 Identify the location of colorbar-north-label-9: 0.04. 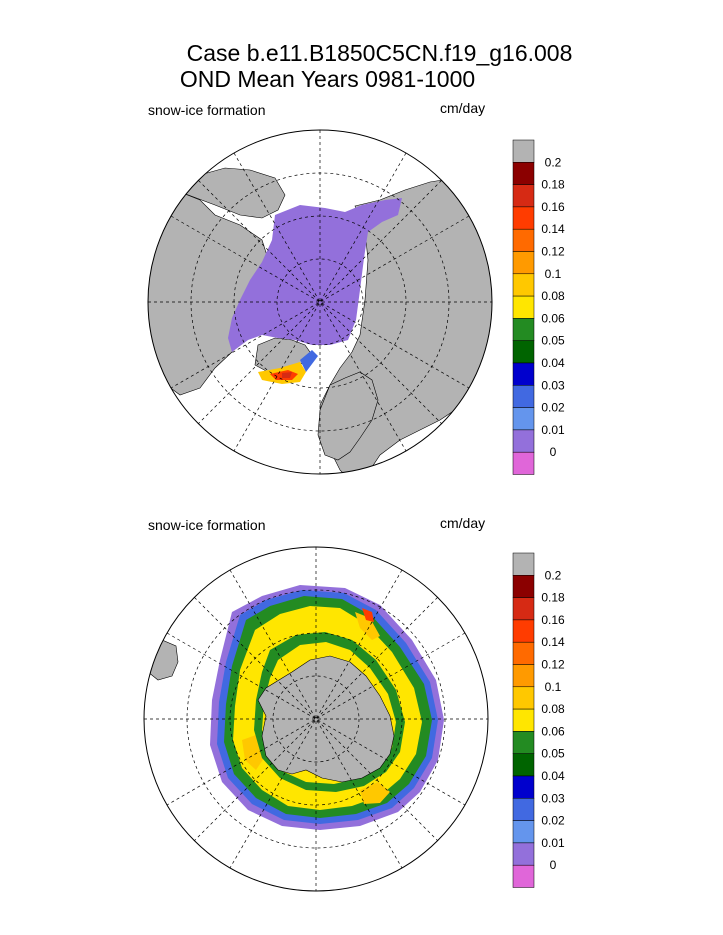
(553, 363).